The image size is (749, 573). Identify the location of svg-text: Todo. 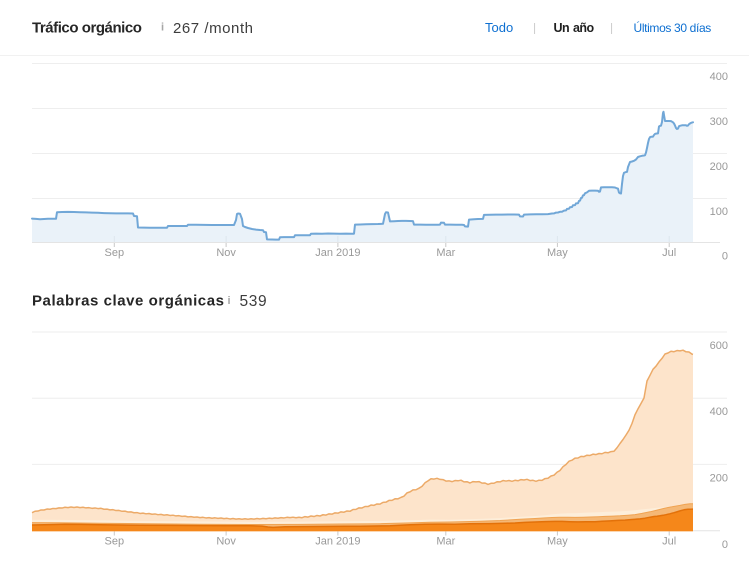
(499, 27).